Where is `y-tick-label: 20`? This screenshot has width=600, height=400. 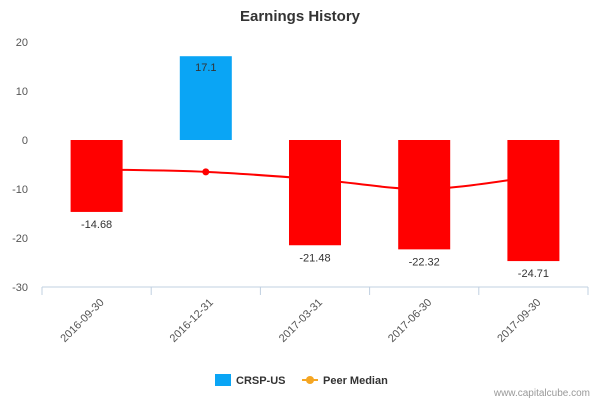
y-tick-label: 20 is located at coordinates (22, 43).